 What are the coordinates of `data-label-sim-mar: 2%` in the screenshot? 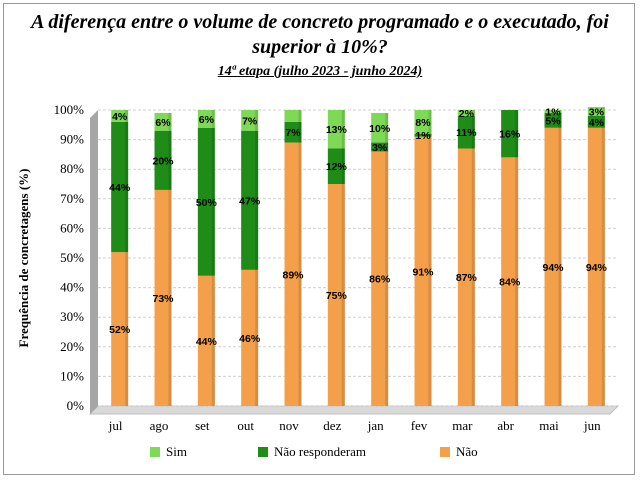 It's located at (467, 114).